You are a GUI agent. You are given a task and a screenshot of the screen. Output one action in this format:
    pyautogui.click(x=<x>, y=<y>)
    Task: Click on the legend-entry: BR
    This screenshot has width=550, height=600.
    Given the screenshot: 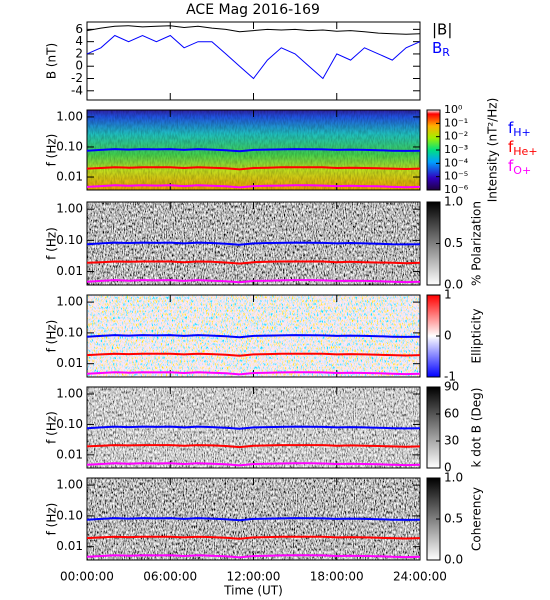 What is the action you would take?
    pyautogui.click(x=441, y=49)
    